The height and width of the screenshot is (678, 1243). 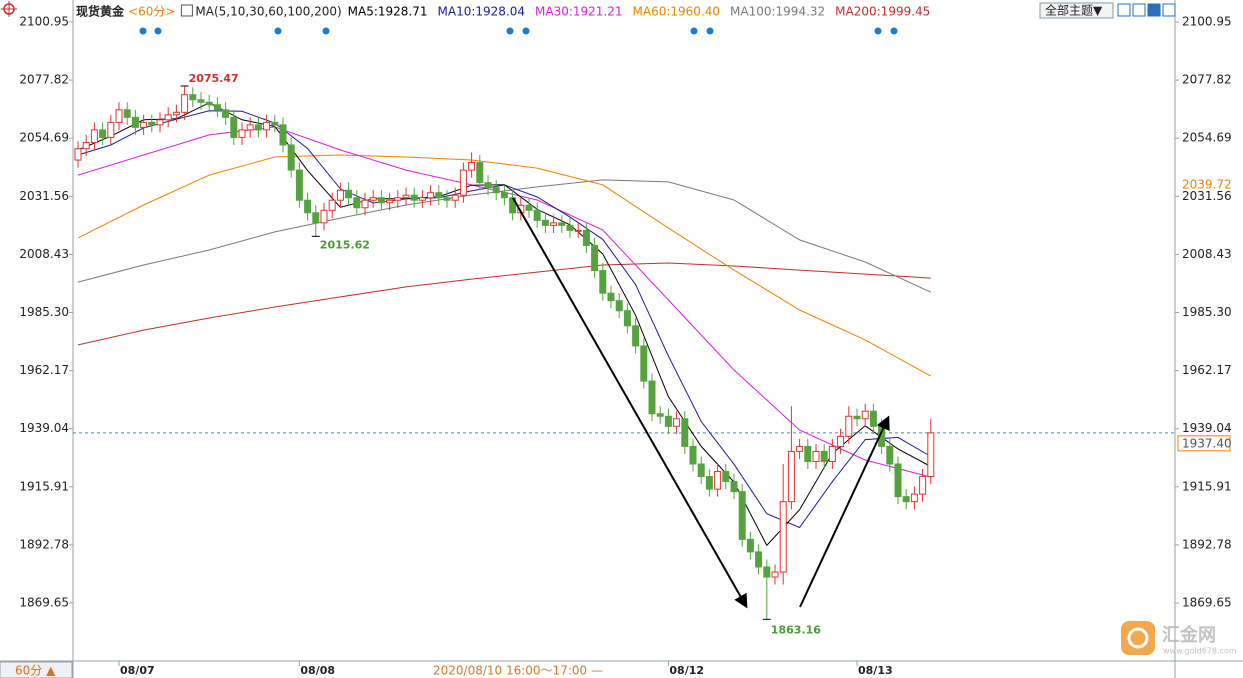 I want to click on crosshair-time: 2020/08/10 16:00～17:00 —, so click(x=518, y=671).